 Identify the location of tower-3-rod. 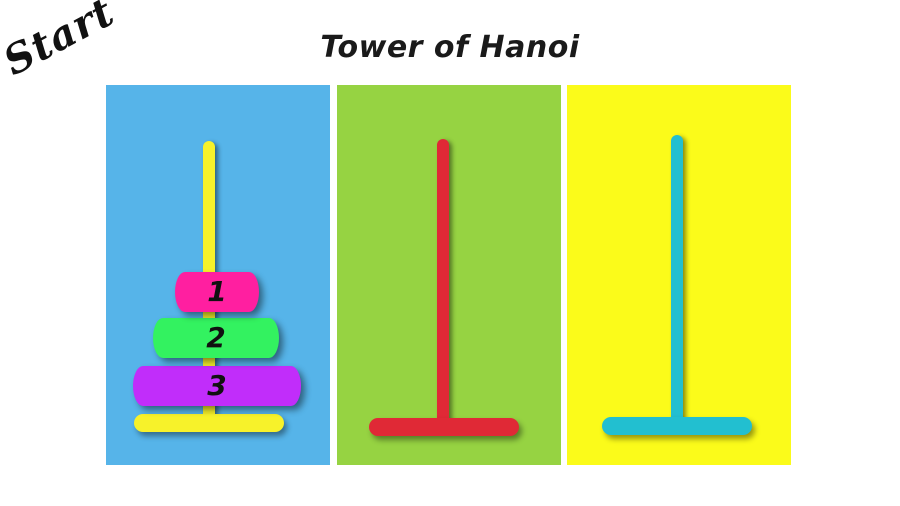
(677, 281).